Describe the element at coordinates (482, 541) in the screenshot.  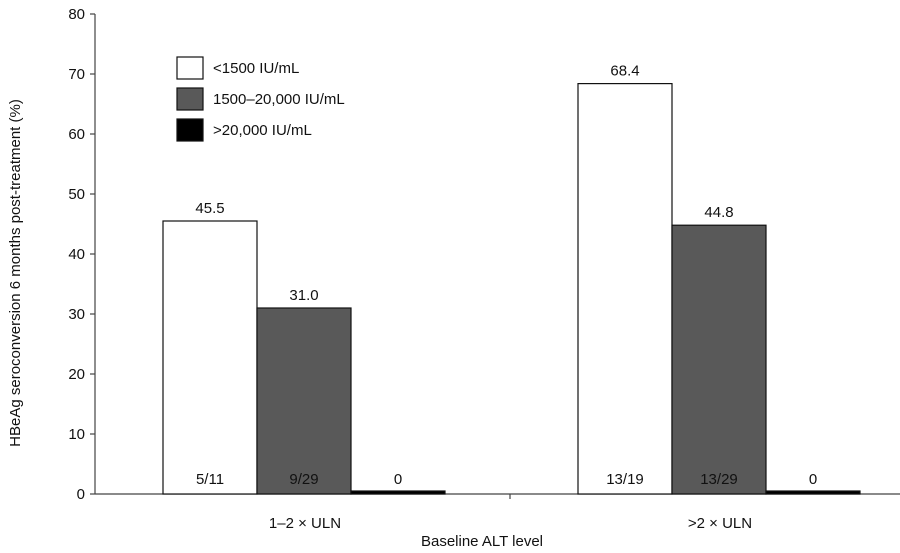
I see `x-axis-title: Baseline ALT level` at that location.